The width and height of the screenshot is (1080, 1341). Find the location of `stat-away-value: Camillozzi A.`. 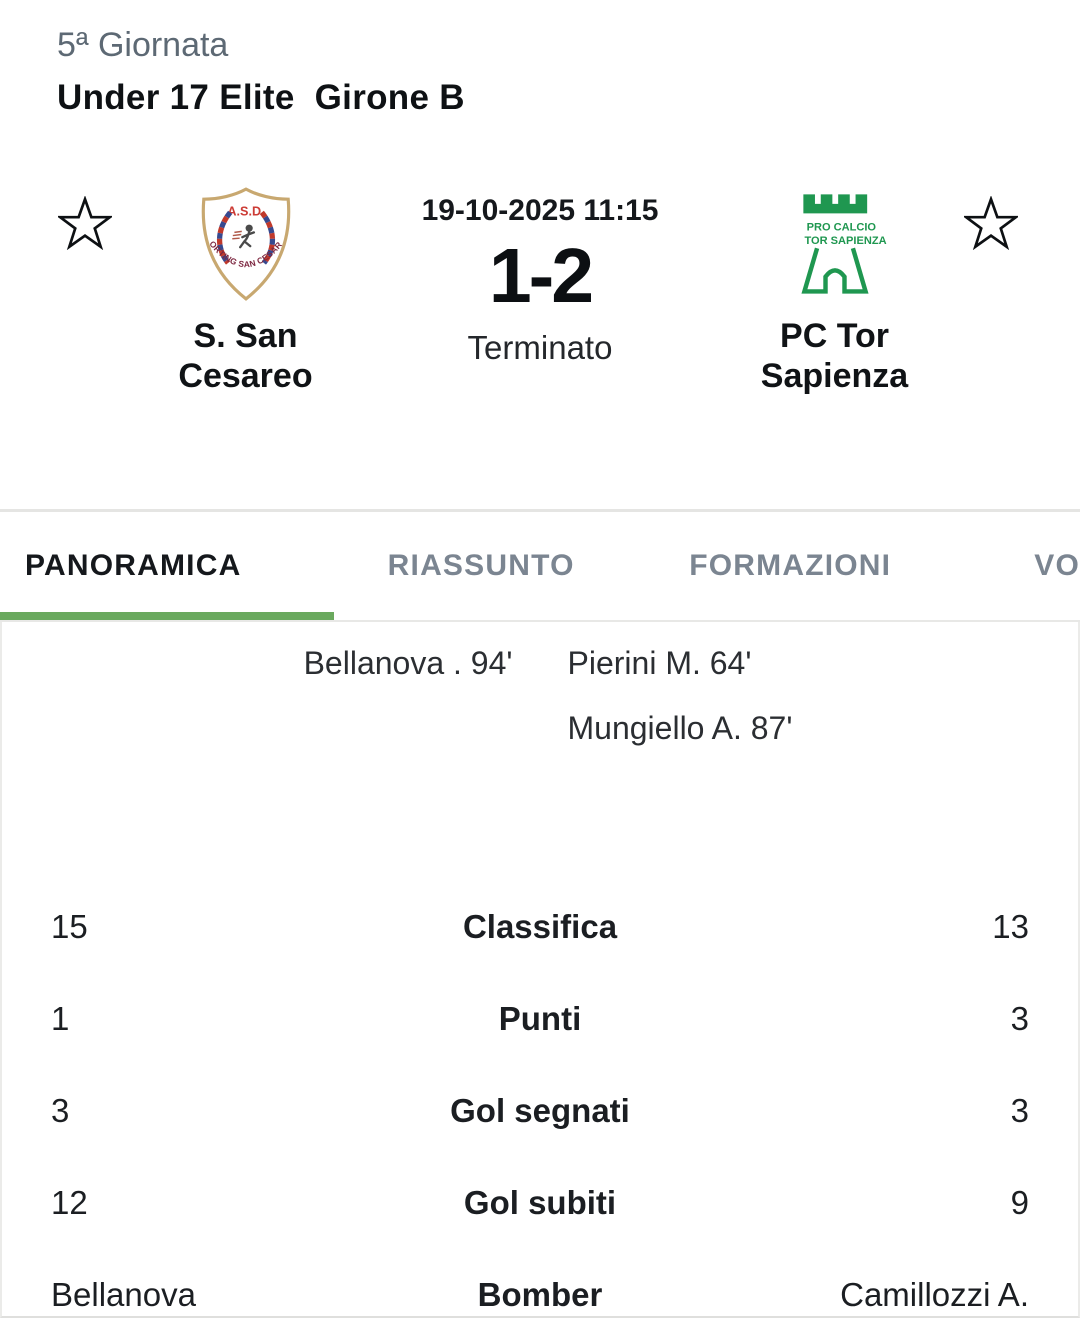

stat-away-value: Camillozzi A. is located at coordinates (934, 1294).